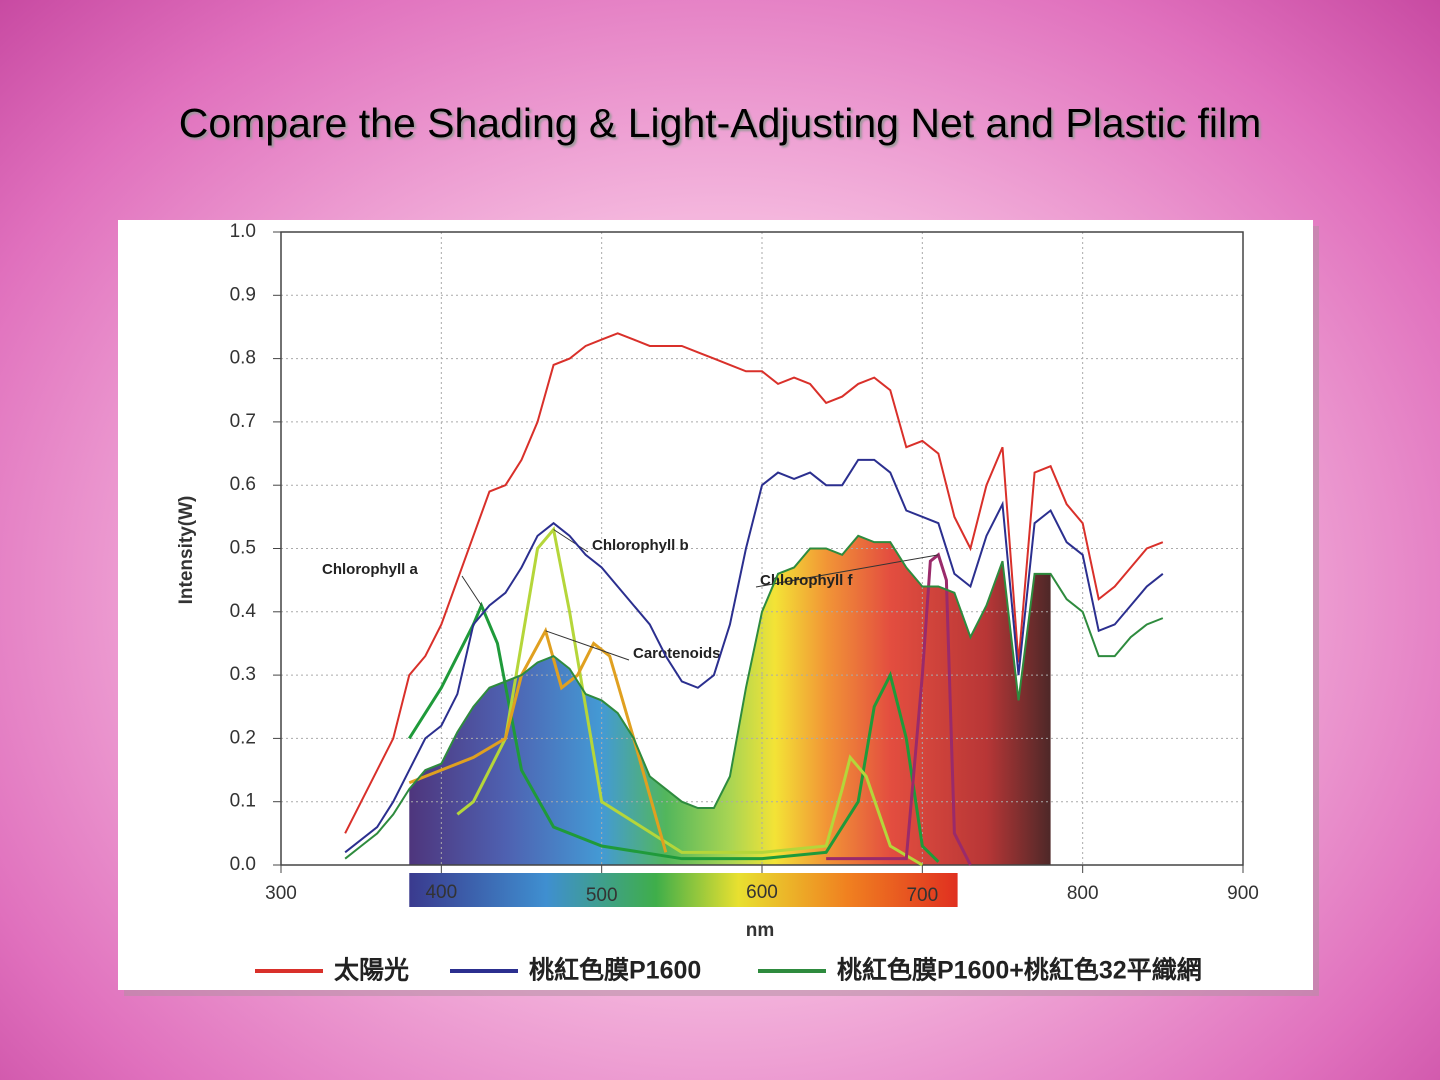 The height and width of the screenshot is (1080, 1440). What do you see at coordinates (243, 674) in the screenshot?
I see `y-tick-label: 0.3` at bounding box center [243, 674].